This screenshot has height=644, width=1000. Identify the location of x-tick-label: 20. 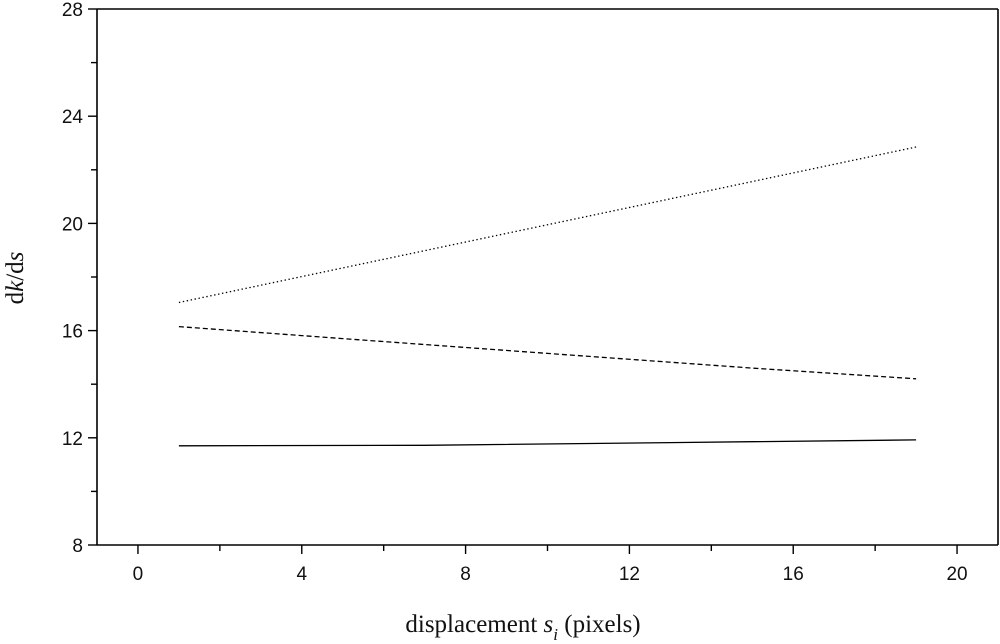
(956, 574).